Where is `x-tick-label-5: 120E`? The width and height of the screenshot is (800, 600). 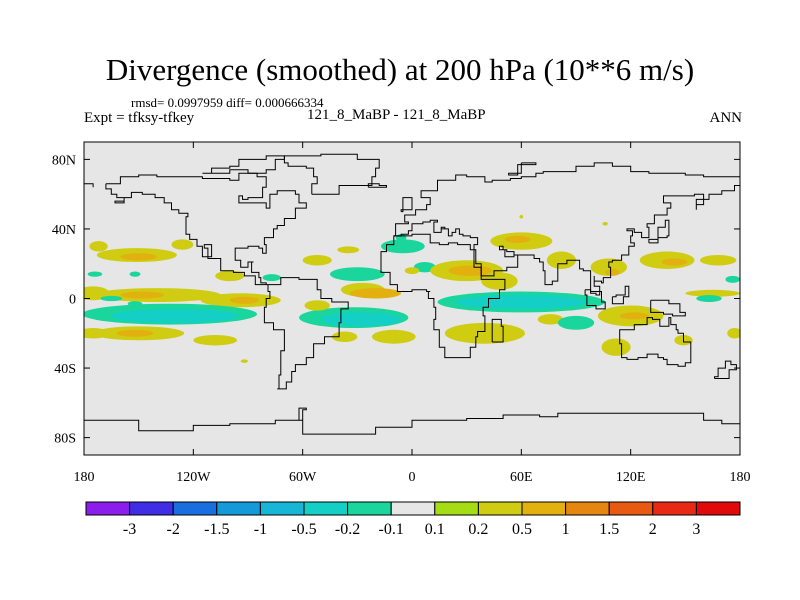 x-tick-label-5: 120E is located at coordinates (631, 477).